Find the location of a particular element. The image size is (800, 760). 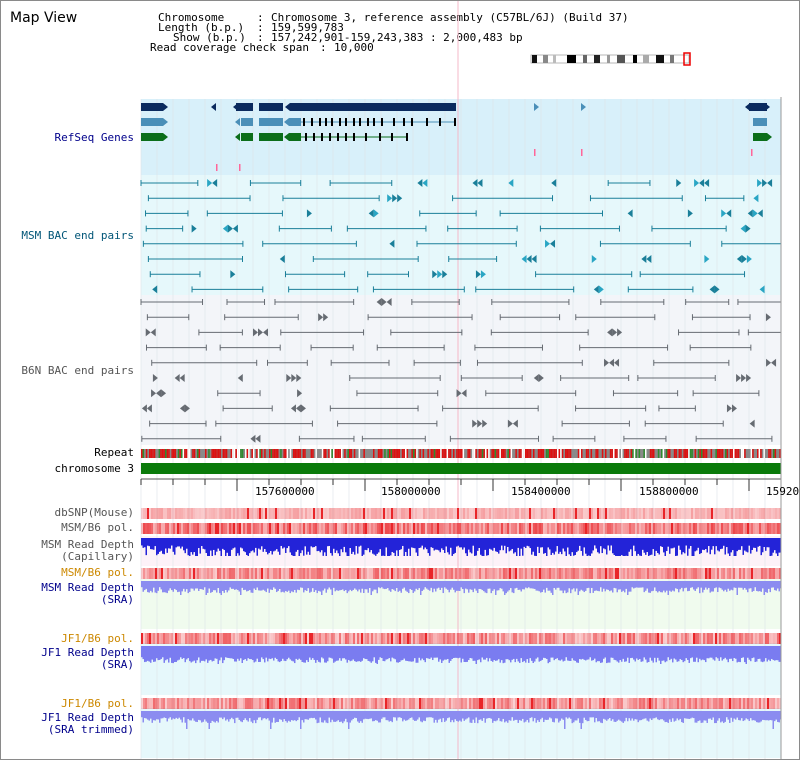

track-label-msm-pol-2: MSM/B6 pol. is located at coordinates (97, 572).